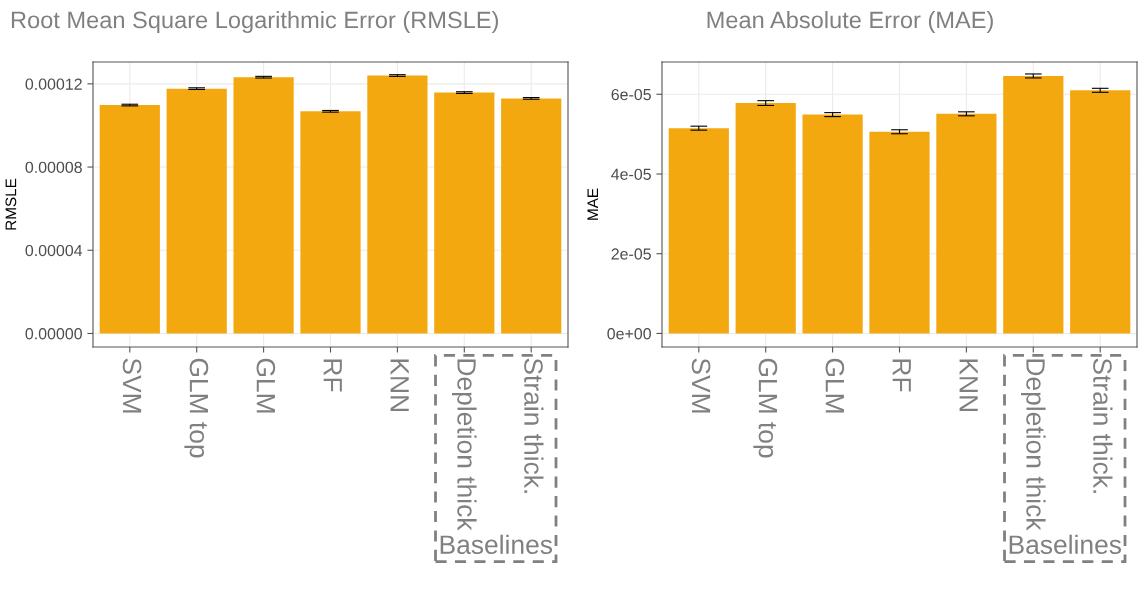  I want to click on y-tick-label: 6e-05, so click(631, 94).